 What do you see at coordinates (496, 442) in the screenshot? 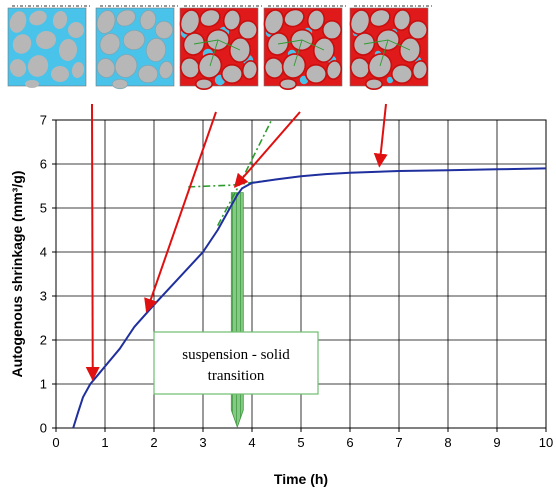
I see `x-tick-label: 9` at bounding box center [496, 442].